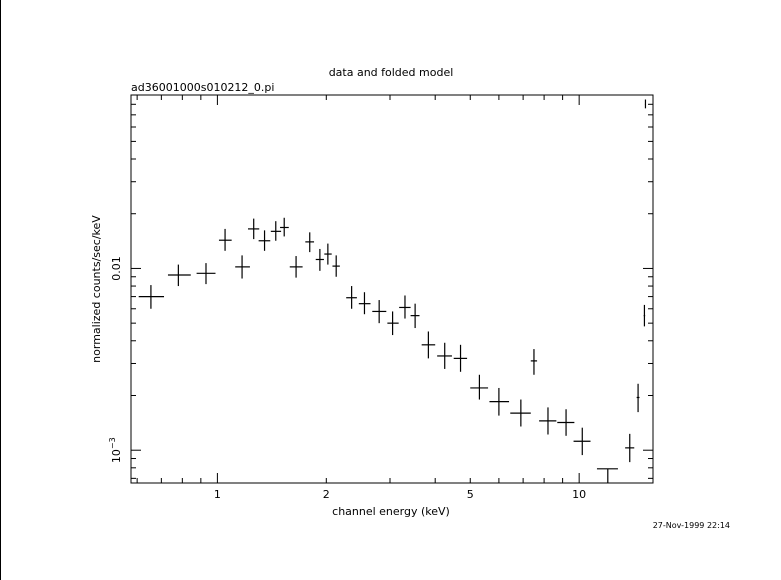 The height and width of the screenshot is (580, 781). I want to click on y-axis-label: normalized counts/sec/keV, so click(96, 289).